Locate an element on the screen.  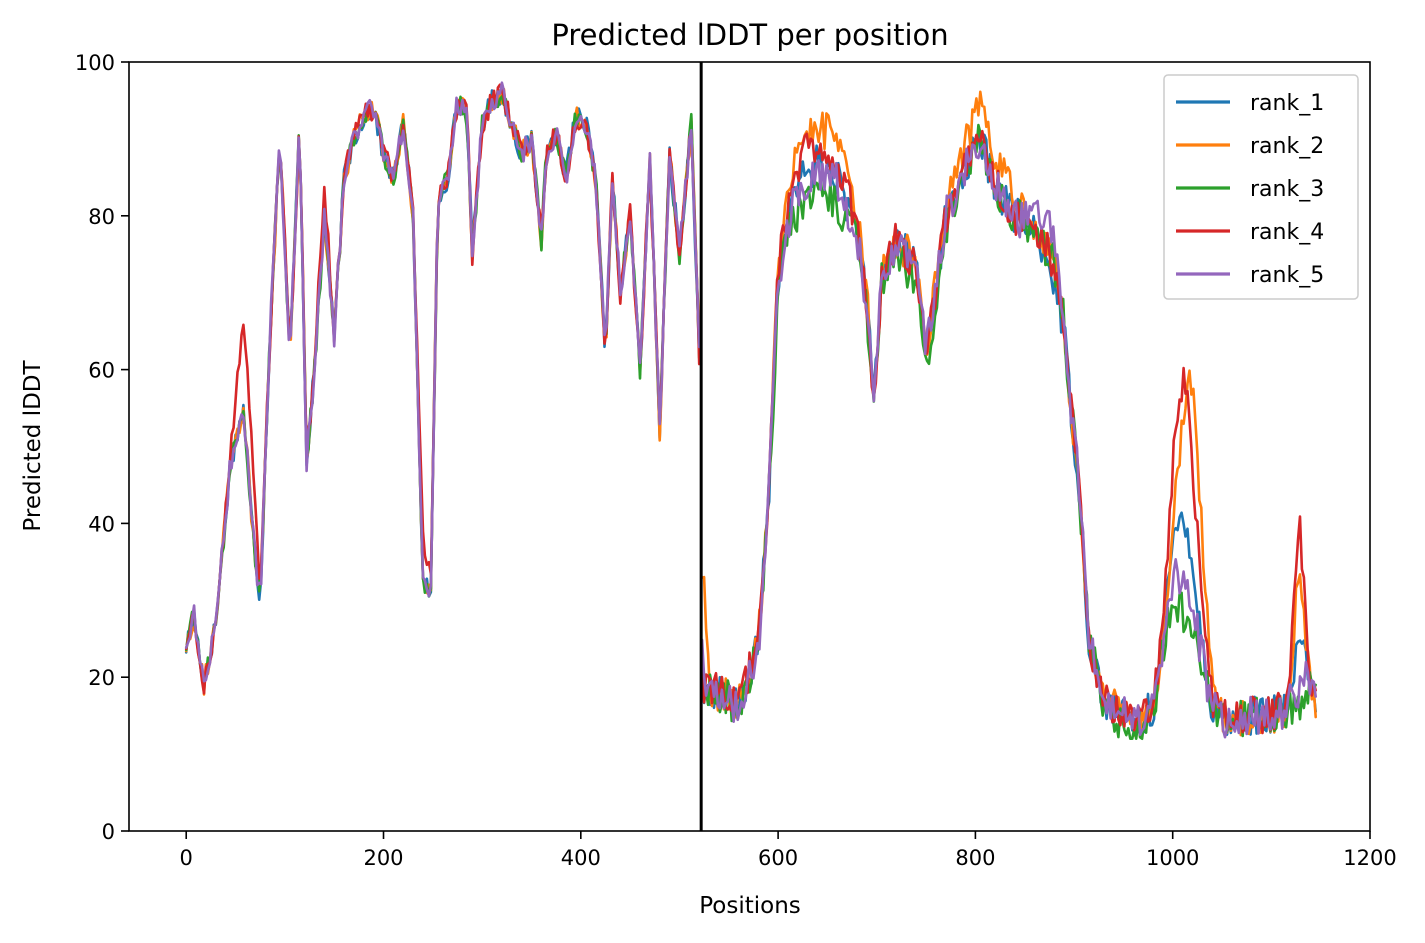
x-axis-label: Positions is located at coordinates (750, 906).